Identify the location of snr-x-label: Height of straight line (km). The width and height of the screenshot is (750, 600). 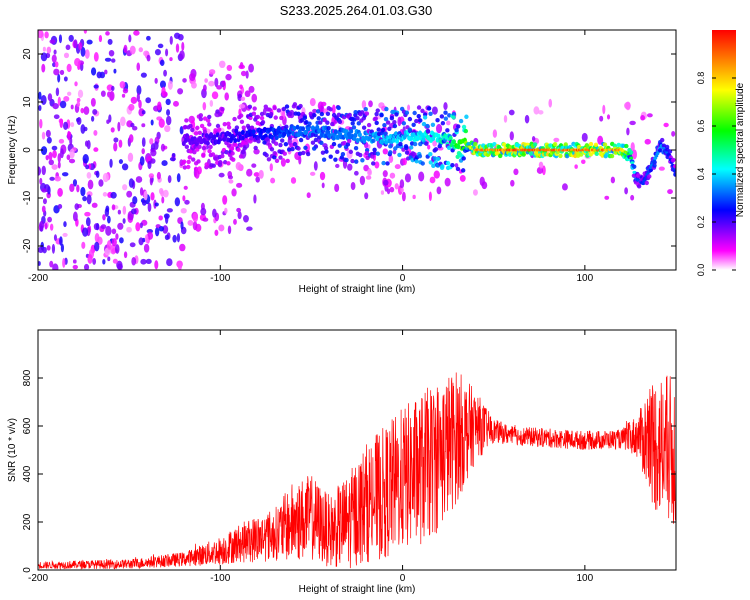
(357, 589).